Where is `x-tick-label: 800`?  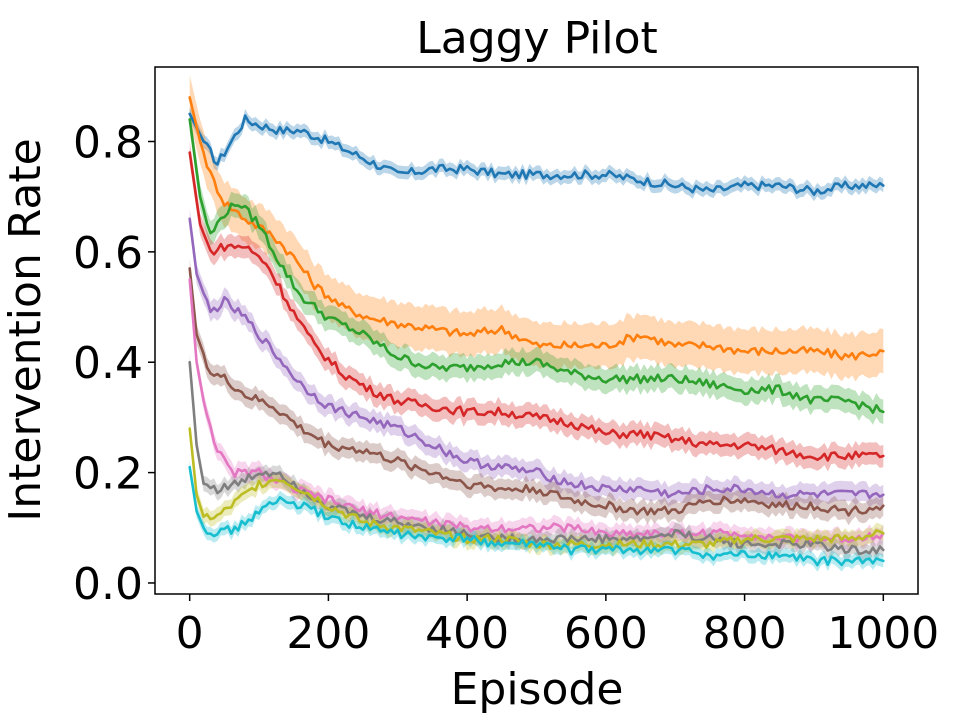
x-tick-label: 800 is located at coordinates (745, 633).